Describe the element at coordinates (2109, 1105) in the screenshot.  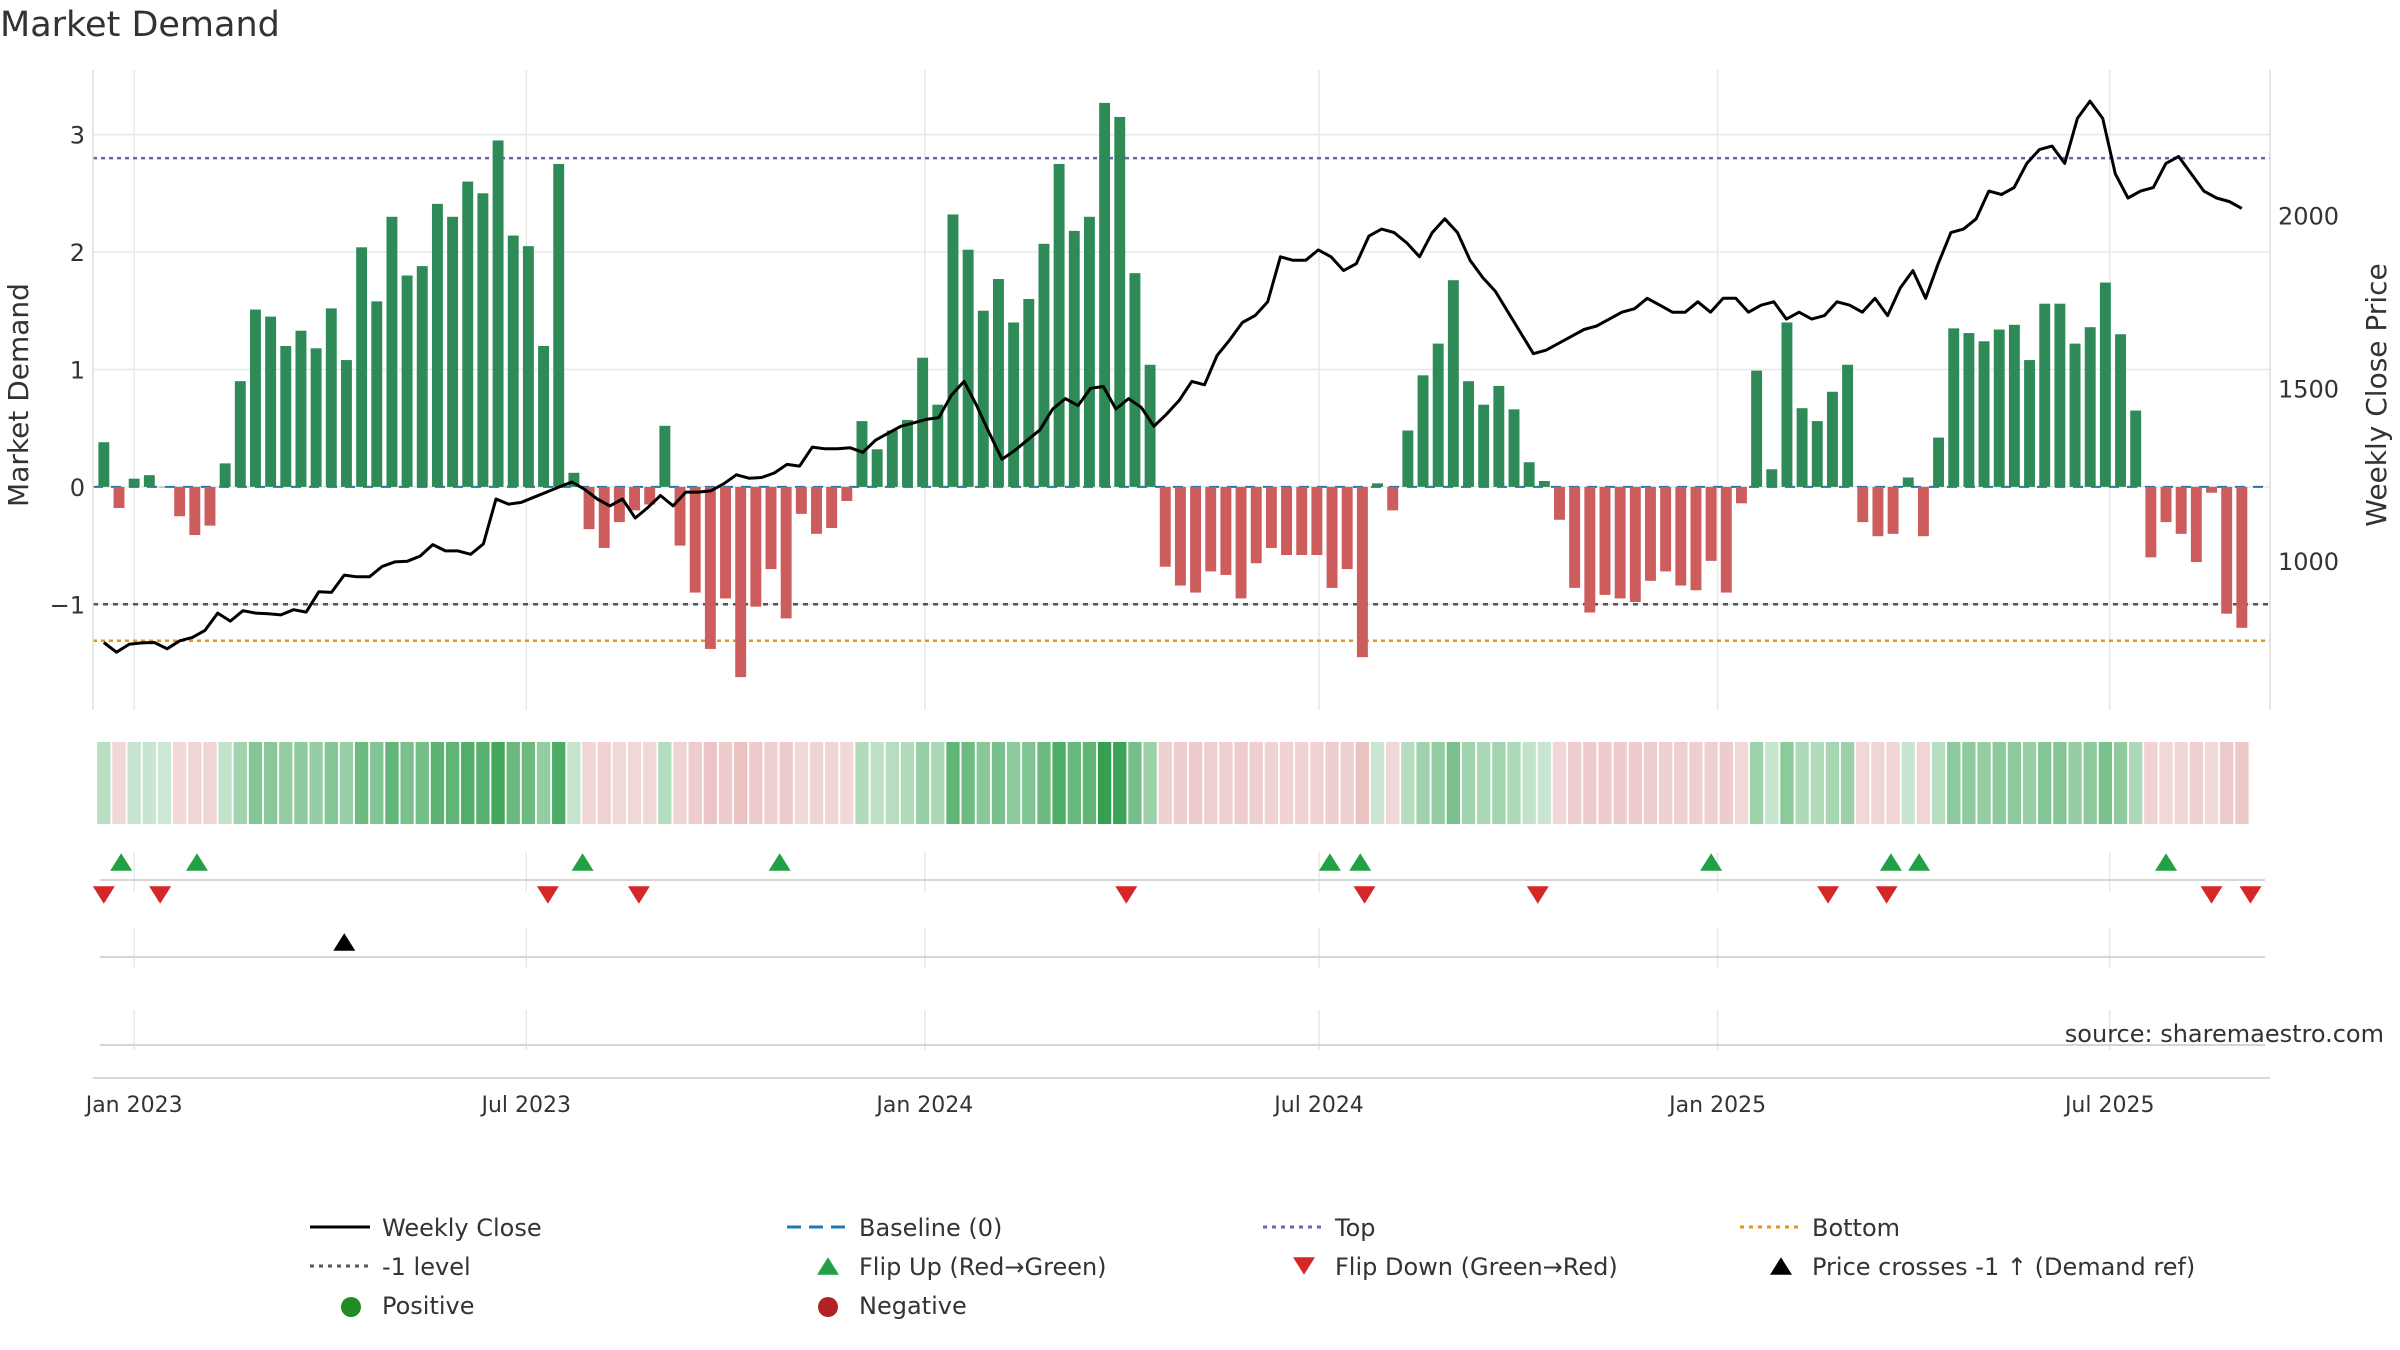
I see `x-tick-label: Jul 2025` at that location.